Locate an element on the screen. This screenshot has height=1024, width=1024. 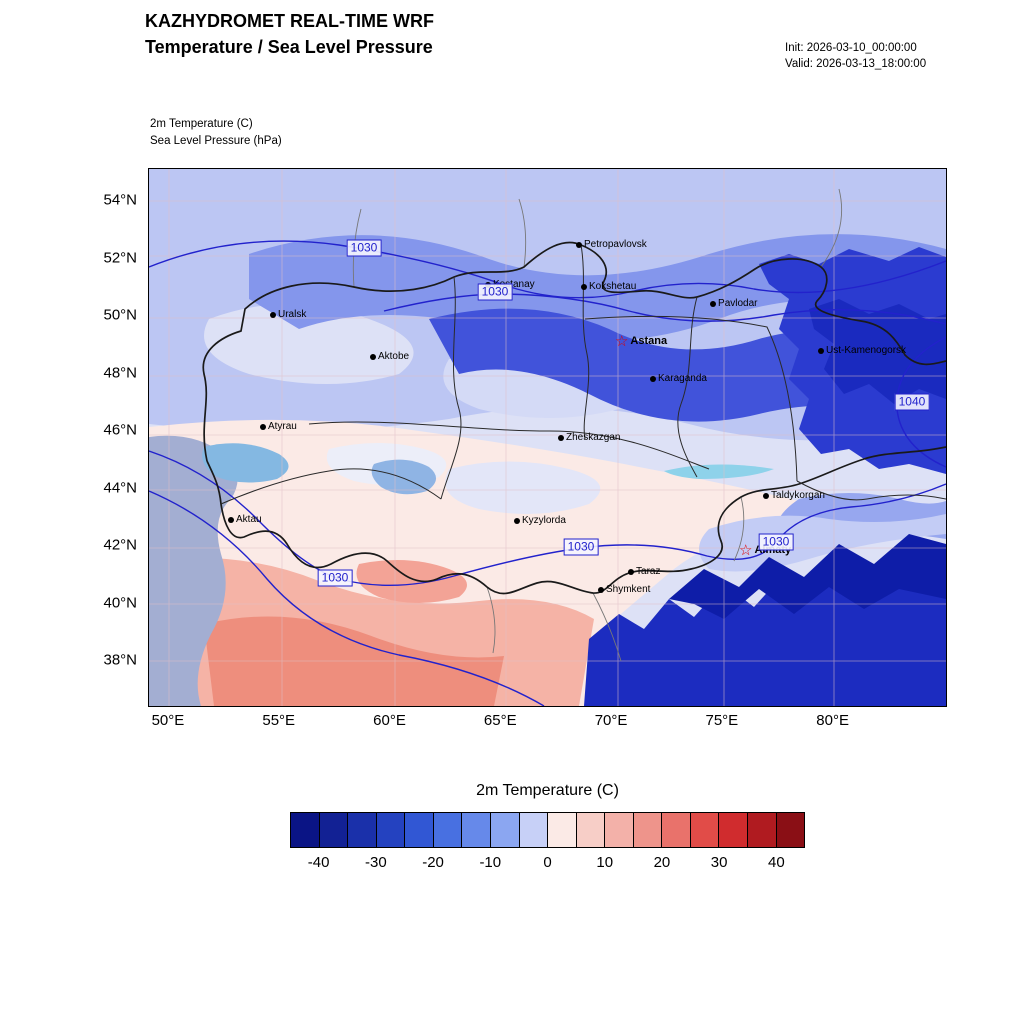
colorbar-tick-0: 0 is located at coordinates (547, 862).